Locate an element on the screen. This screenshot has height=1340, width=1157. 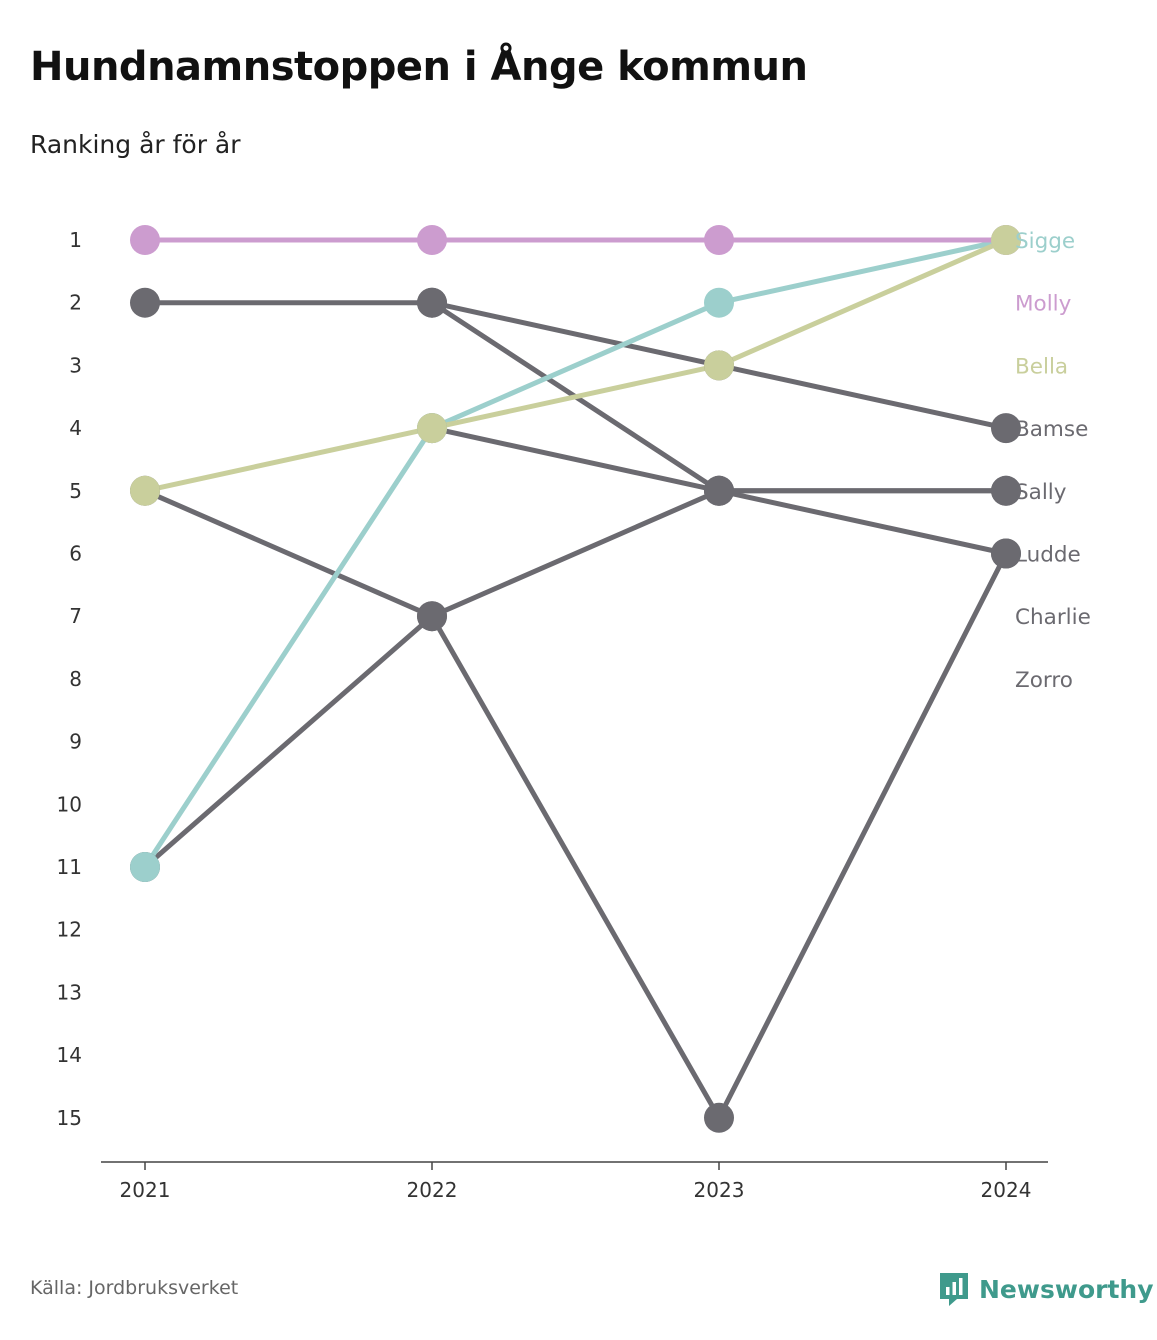
y-tick-label: 15 is located at coordinates (69, 1118).